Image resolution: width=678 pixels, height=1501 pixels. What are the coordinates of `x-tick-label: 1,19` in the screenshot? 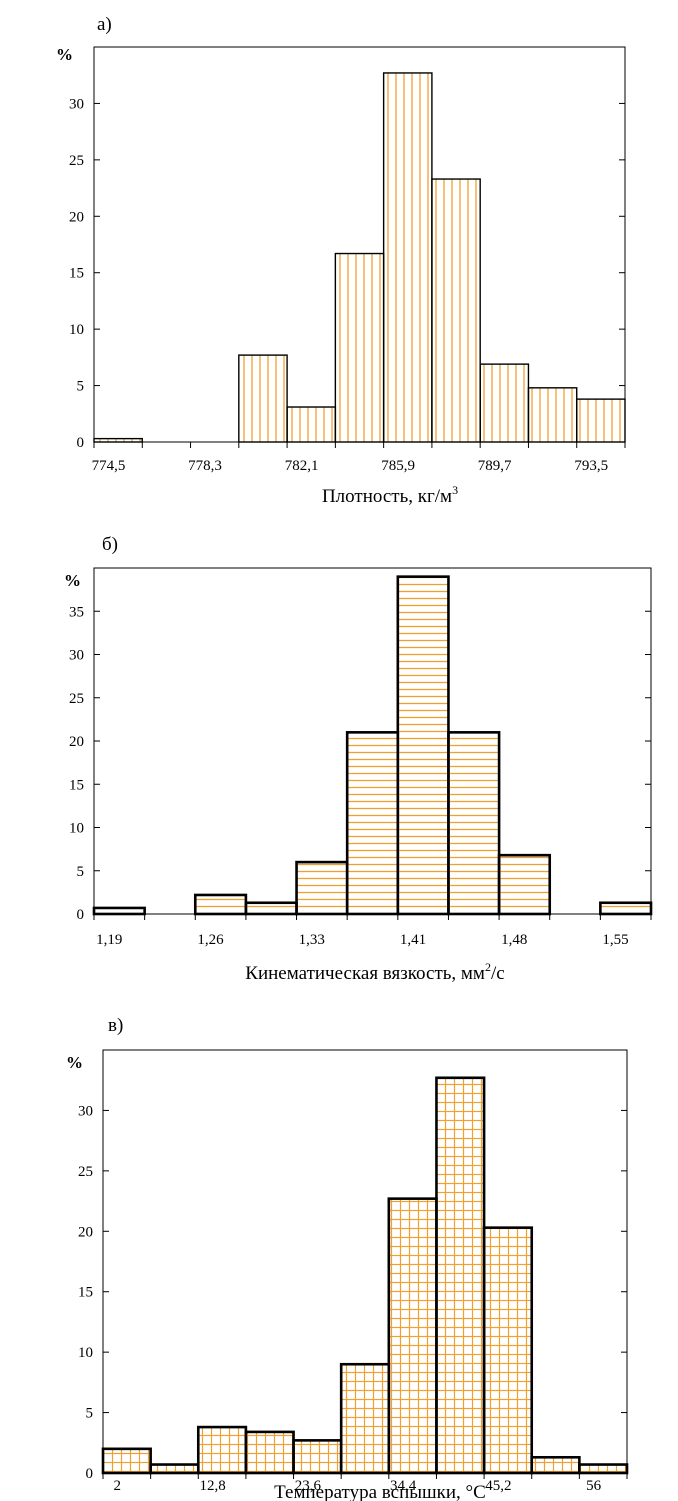 It's located at (109, 940).